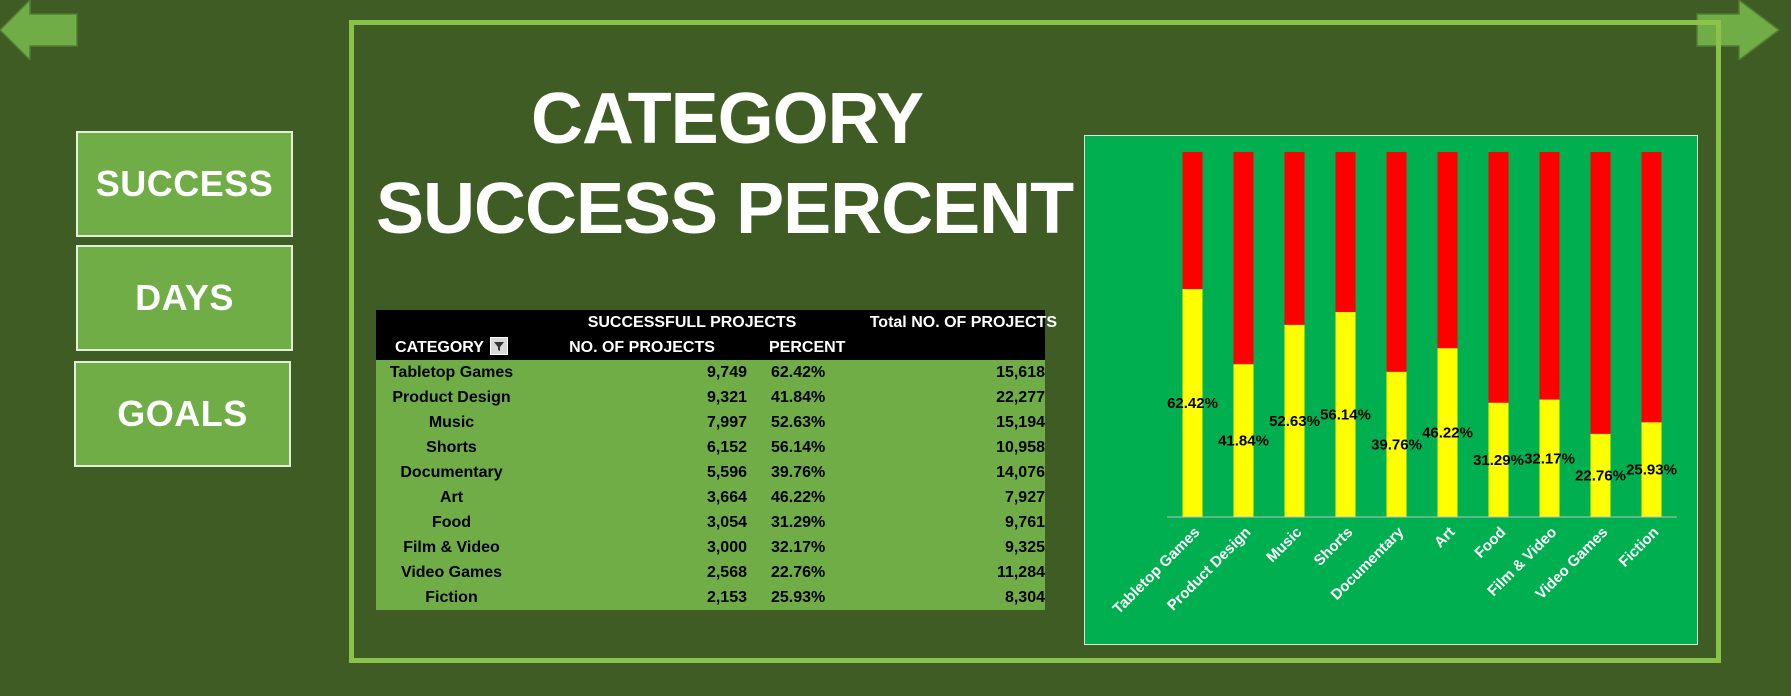 The width and height of the screenshot is (1791, 696). I want to click on row-total: 22,277, so click(951, 397).